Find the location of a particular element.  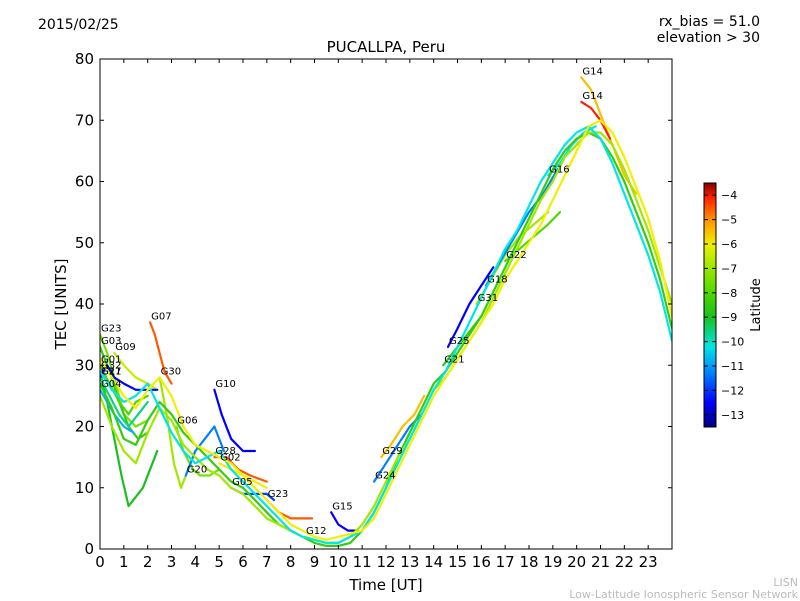

series-label-26: G16 is located at coordinates (559, 169).